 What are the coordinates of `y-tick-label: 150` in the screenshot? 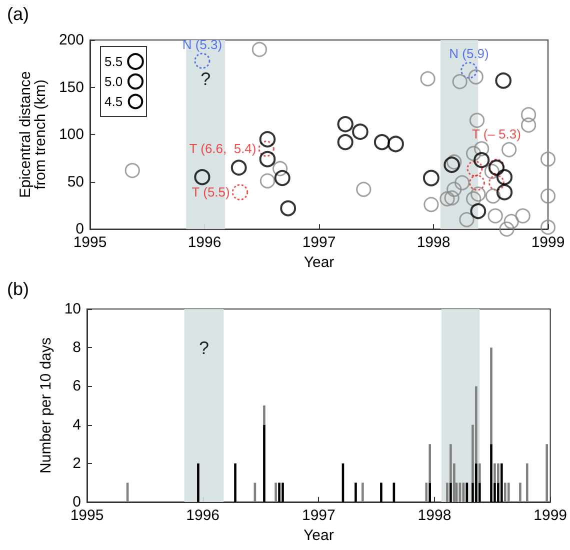 It's located at (71, 87).